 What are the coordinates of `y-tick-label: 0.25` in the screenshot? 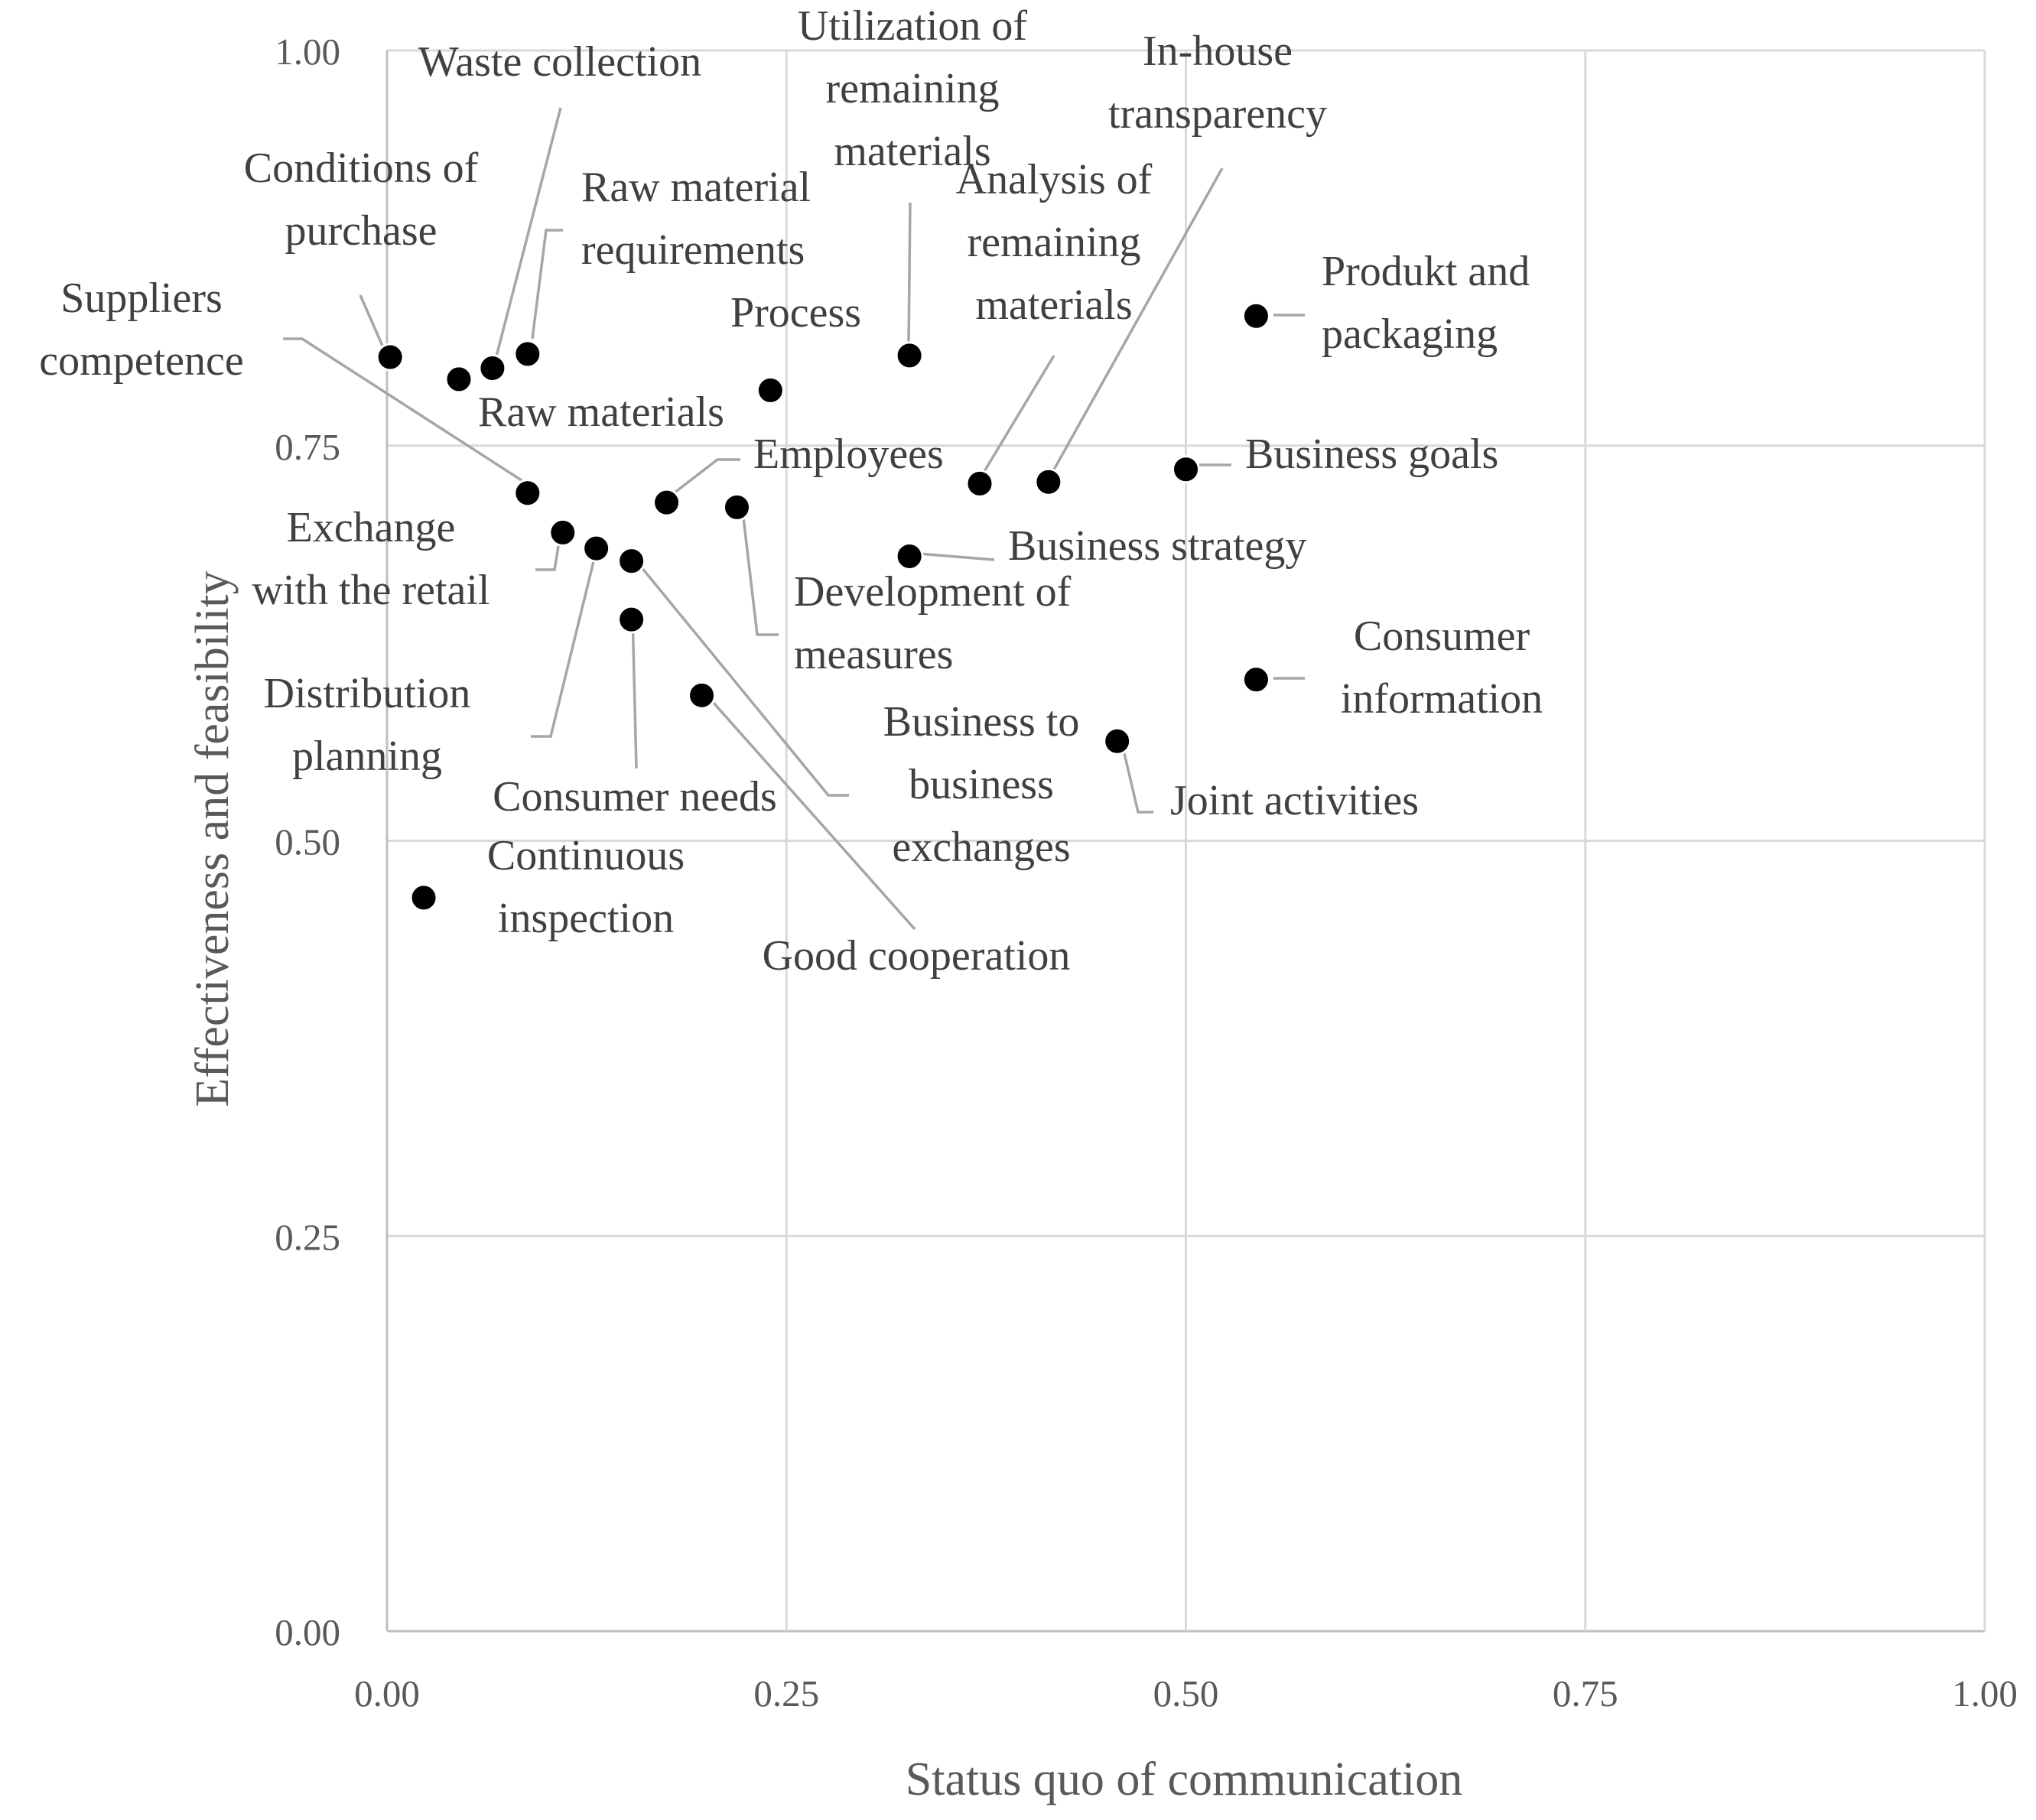 It's located at (307, 1237).